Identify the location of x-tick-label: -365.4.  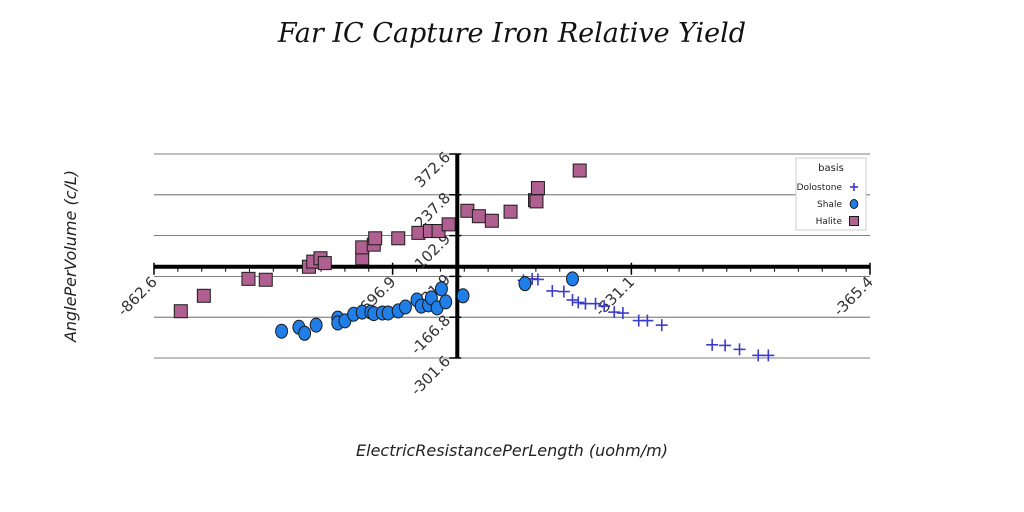
(853, 296).